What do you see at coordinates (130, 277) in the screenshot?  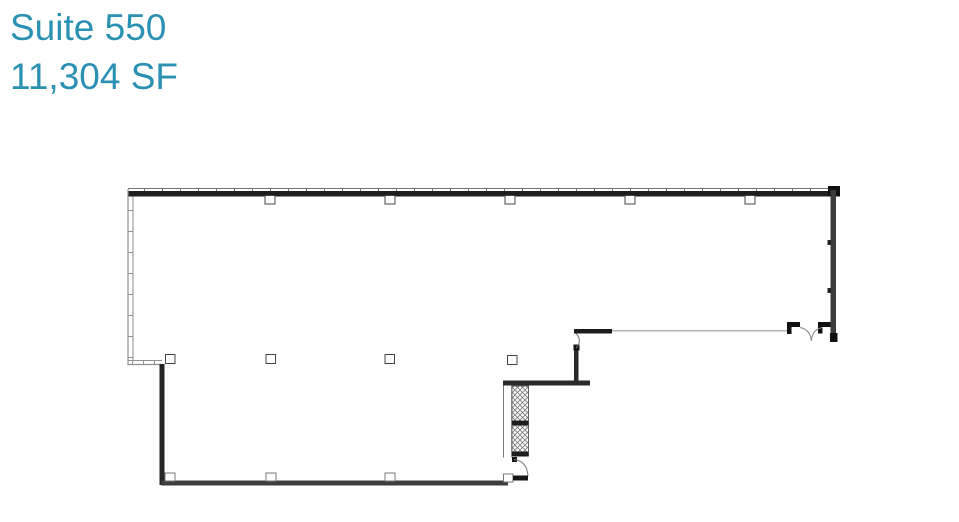 I see `west-window-wall` at bounding box center [130, 277].